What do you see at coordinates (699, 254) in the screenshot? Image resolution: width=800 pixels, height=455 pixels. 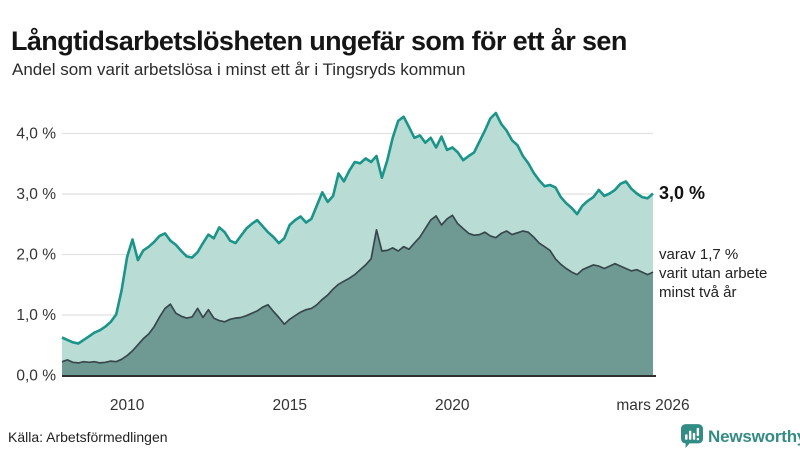 I see `subseries-annotation-line: varav 1,7 %` at bounding box center [699, 254].